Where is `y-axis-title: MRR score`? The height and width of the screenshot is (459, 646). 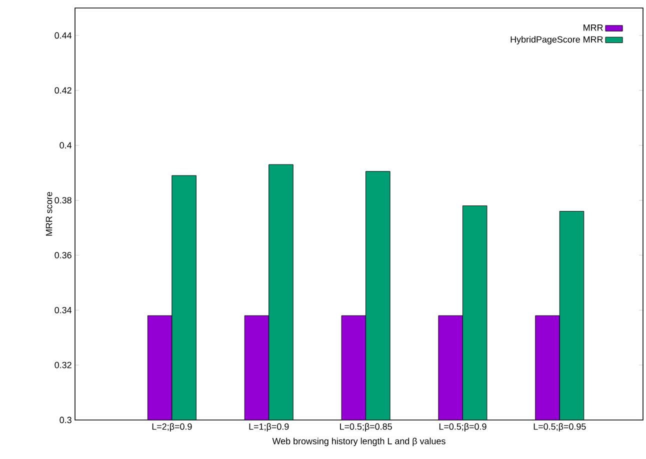
y-axis-title: MRR score is located at coordinates (49, 214).